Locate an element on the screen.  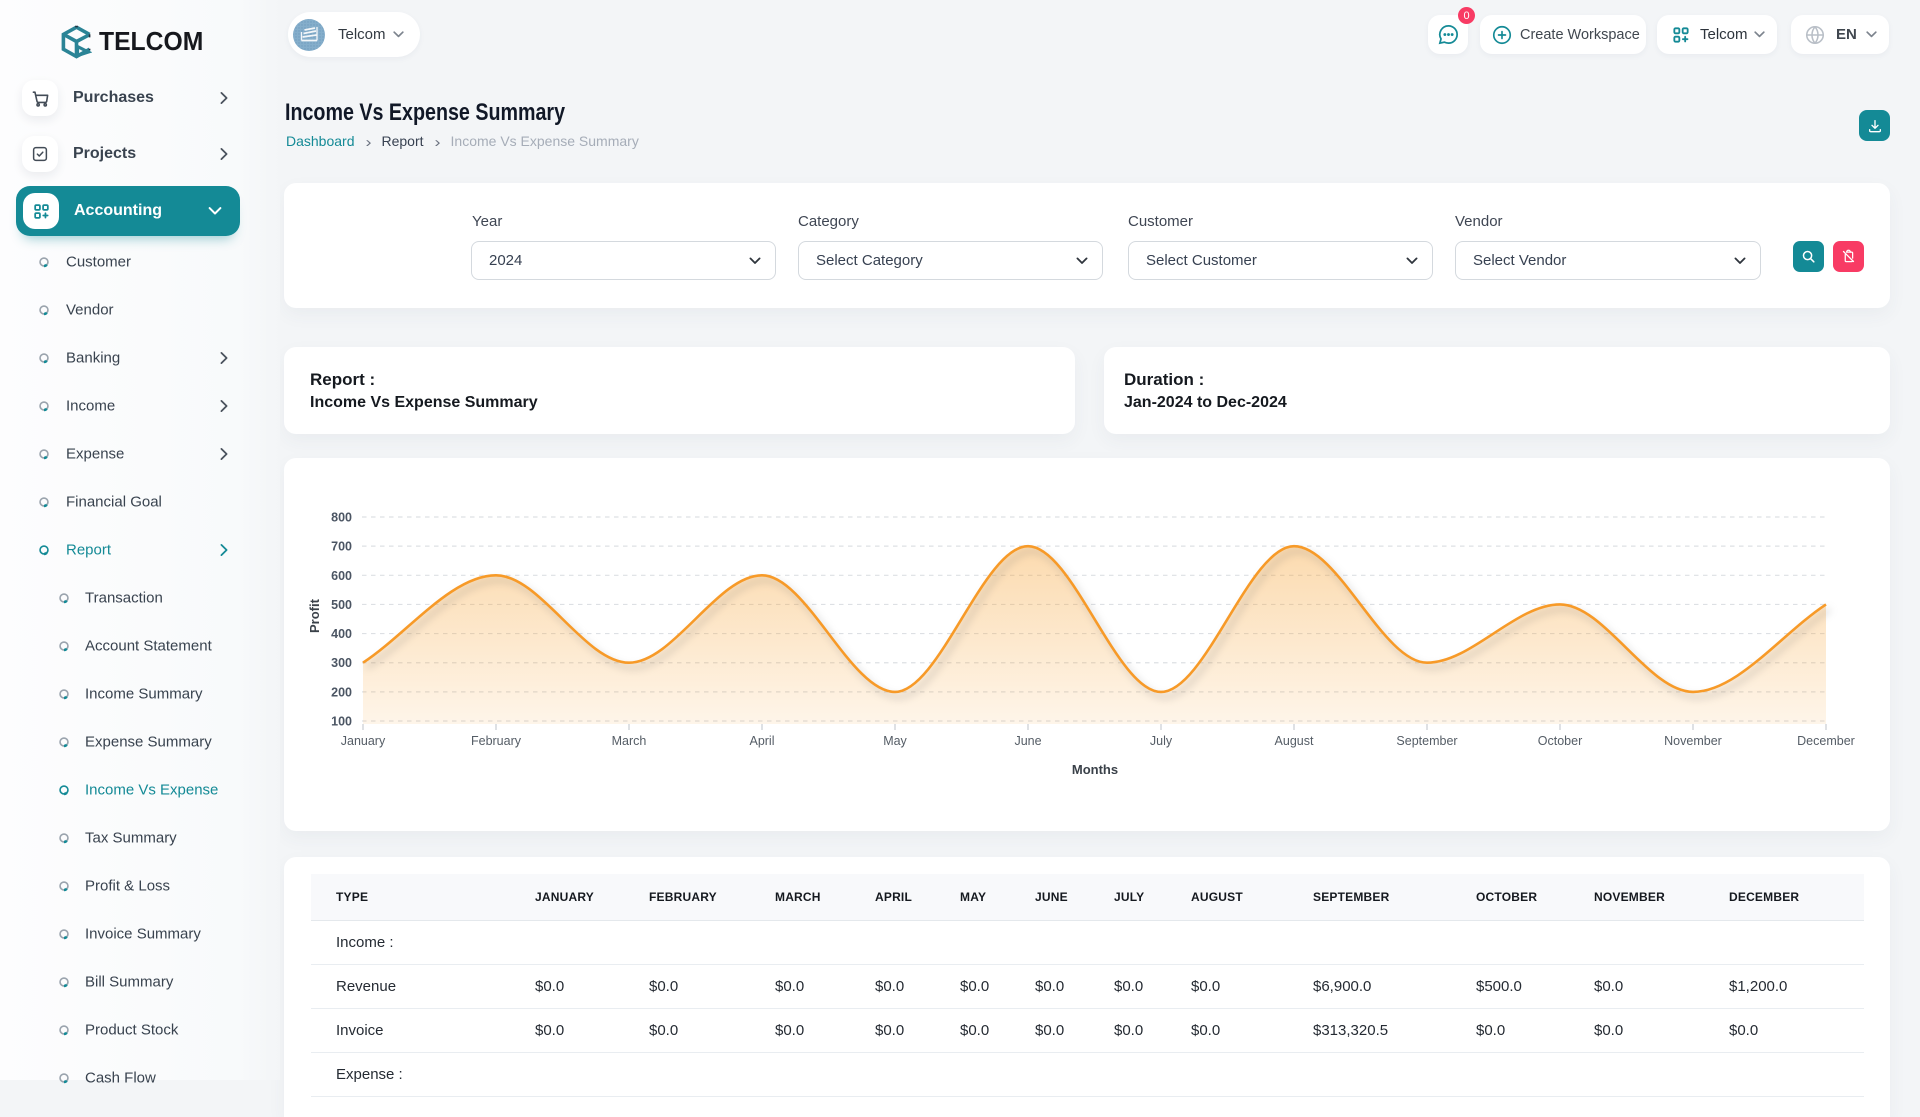
svg-text: Profit is located at coordinates (314, 615).